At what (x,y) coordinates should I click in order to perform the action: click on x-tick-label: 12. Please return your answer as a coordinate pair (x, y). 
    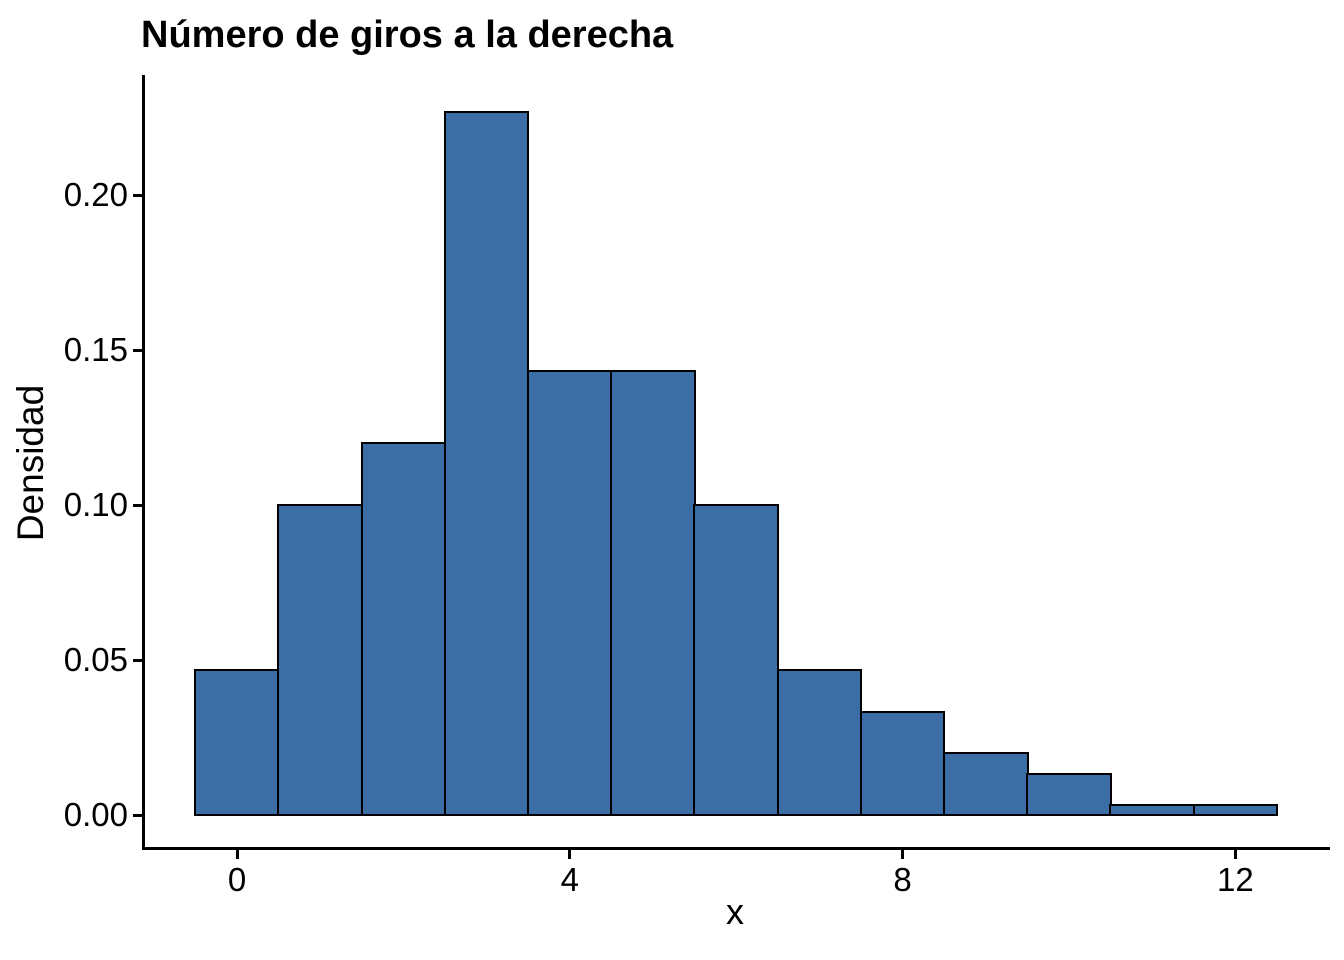
    Looking at the image, I should click on (1235, 879).